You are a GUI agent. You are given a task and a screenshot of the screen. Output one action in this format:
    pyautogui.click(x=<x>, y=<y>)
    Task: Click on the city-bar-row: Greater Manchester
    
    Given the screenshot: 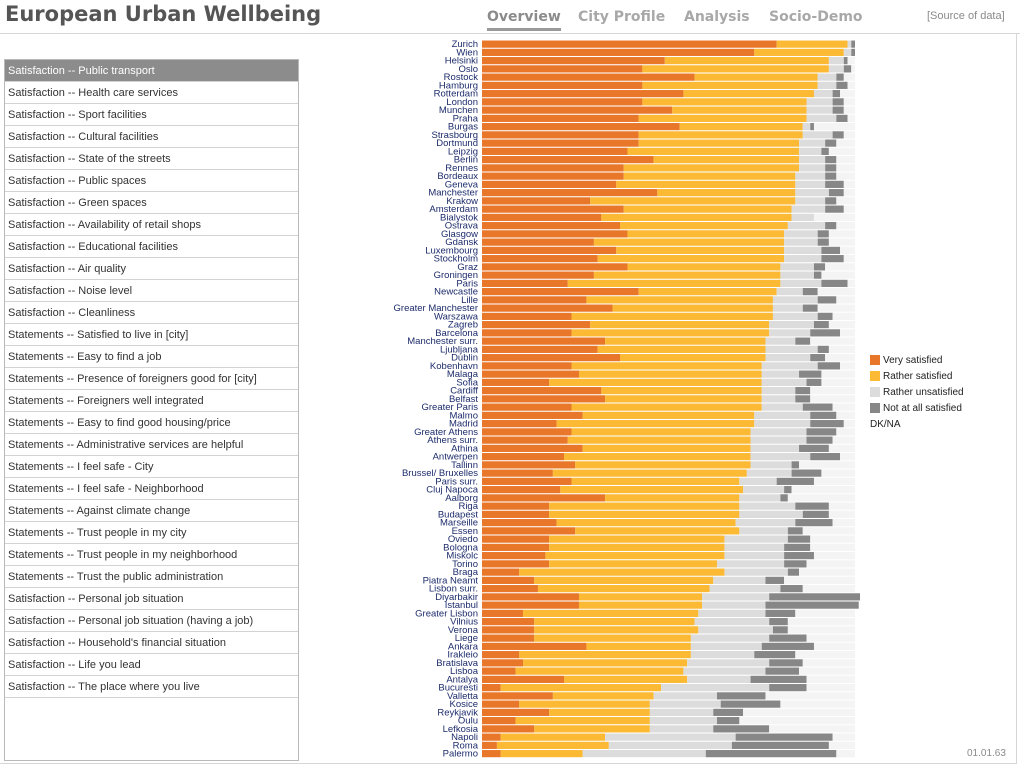 What is the action you would take?
    pyautogui.click(x=624, y=308)
    